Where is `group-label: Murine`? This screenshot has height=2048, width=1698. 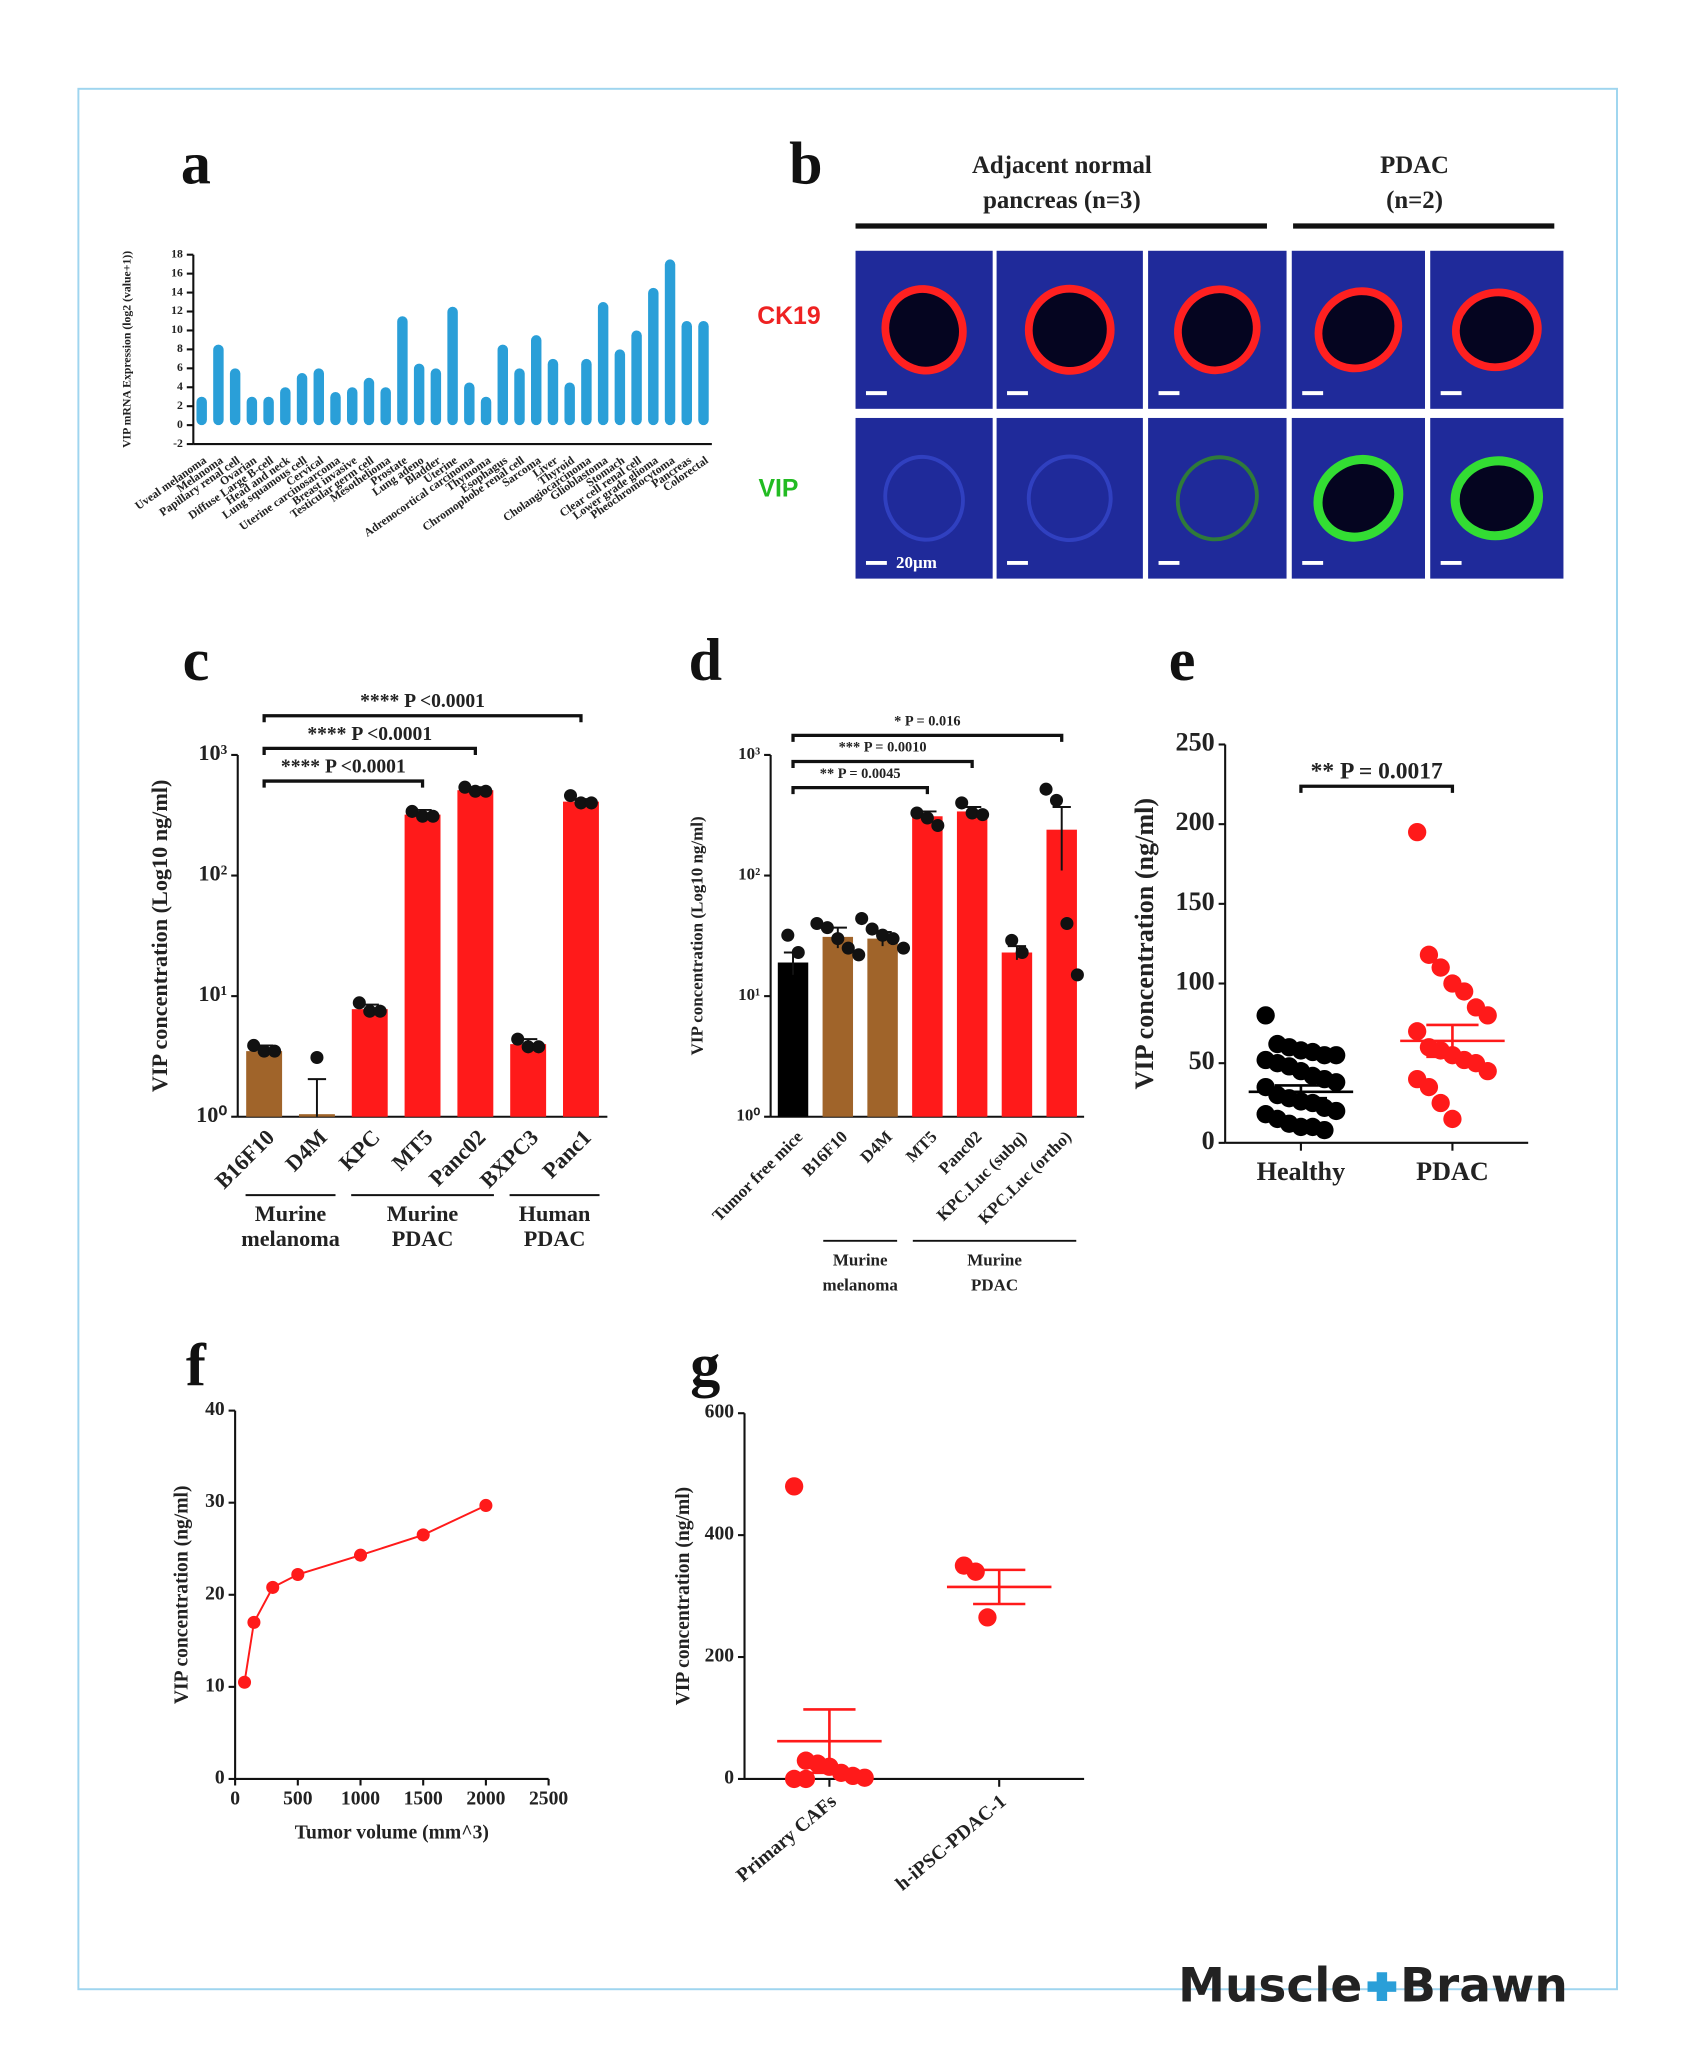
group-label: Murine is located at coordinates (423, 1213).